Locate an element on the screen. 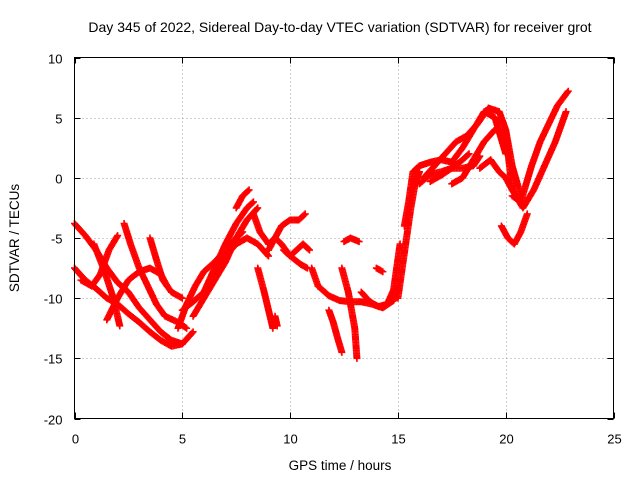 The height and width of the screenshot is (480, 640). y-tick-label: -10 is located at coordinates (53, 299).